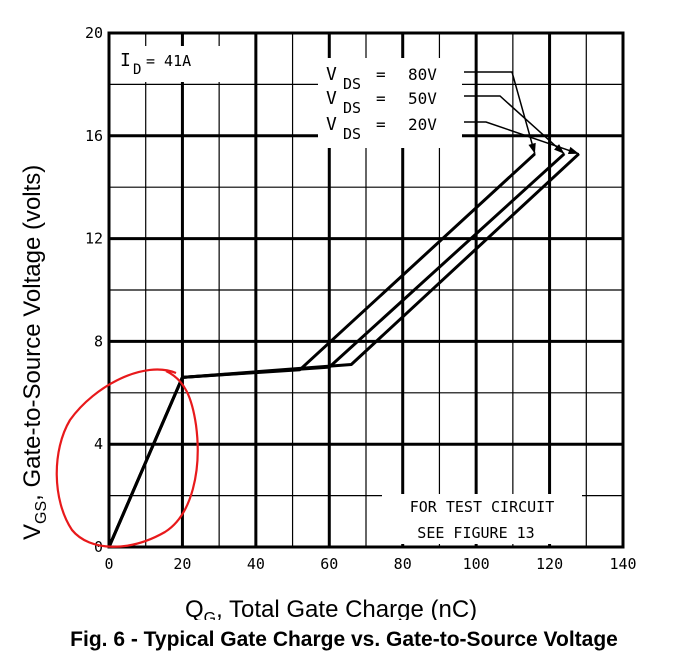 The width and height of the screenshot is (688, 668). What do you see at coordinates (482, 507) in the screenshot?
I see `test-note-line-1: FOR TEST CIRCUIT` at bounding box center [482, 507].